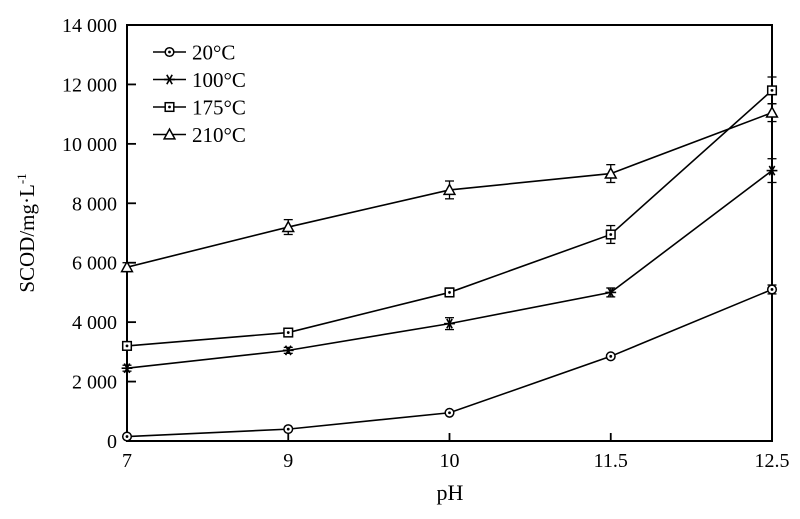 The height and width of the screenshot is (519, 800). Describe the element at coordinates (94, 323) in the screenshot. I see `y-tick-label: 4 000` at that location.